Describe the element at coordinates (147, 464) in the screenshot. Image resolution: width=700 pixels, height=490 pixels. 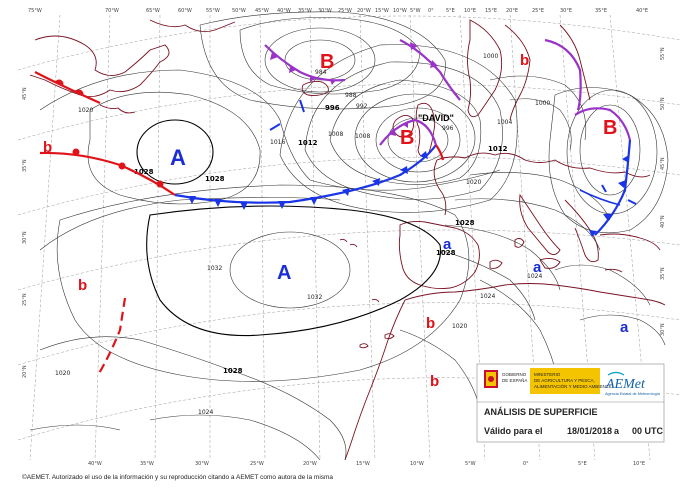
I see `bottom-lon-label: 35°W` at that location.